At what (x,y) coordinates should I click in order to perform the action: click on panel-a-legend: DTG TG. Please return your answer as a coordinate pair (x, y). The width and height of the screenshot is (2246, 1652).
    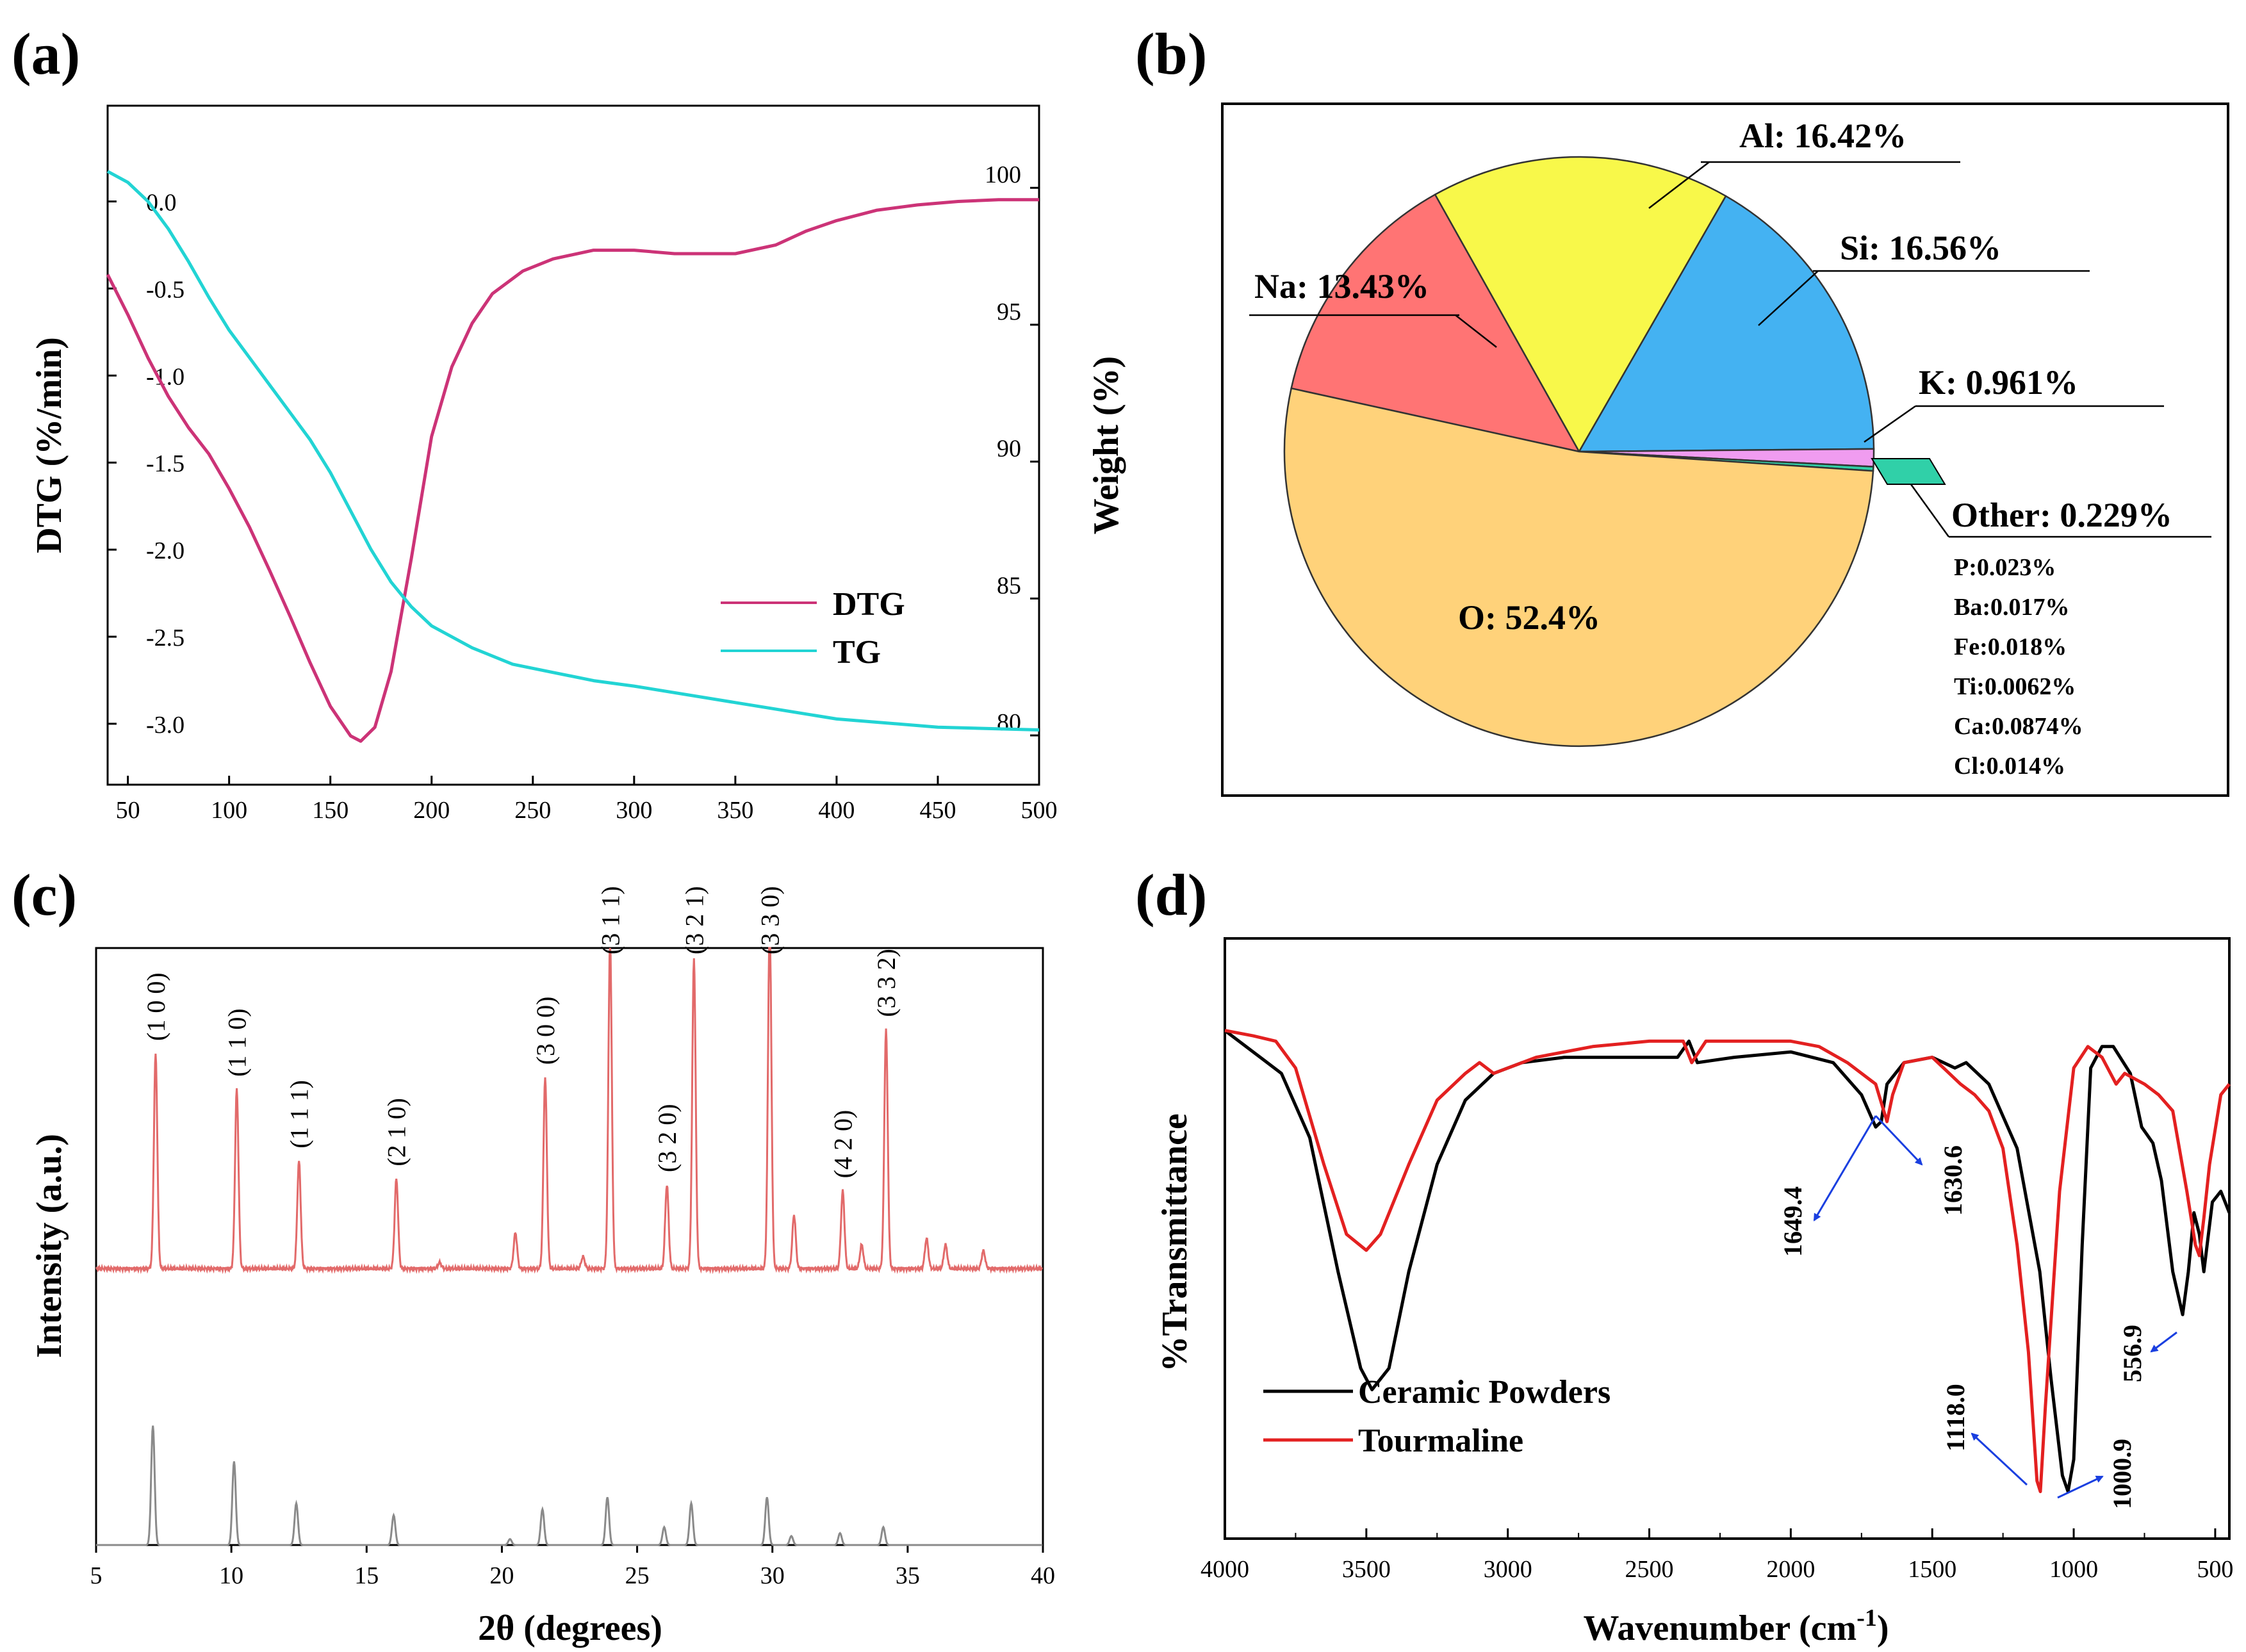
    Looking at the image, I should click on (813, 628).